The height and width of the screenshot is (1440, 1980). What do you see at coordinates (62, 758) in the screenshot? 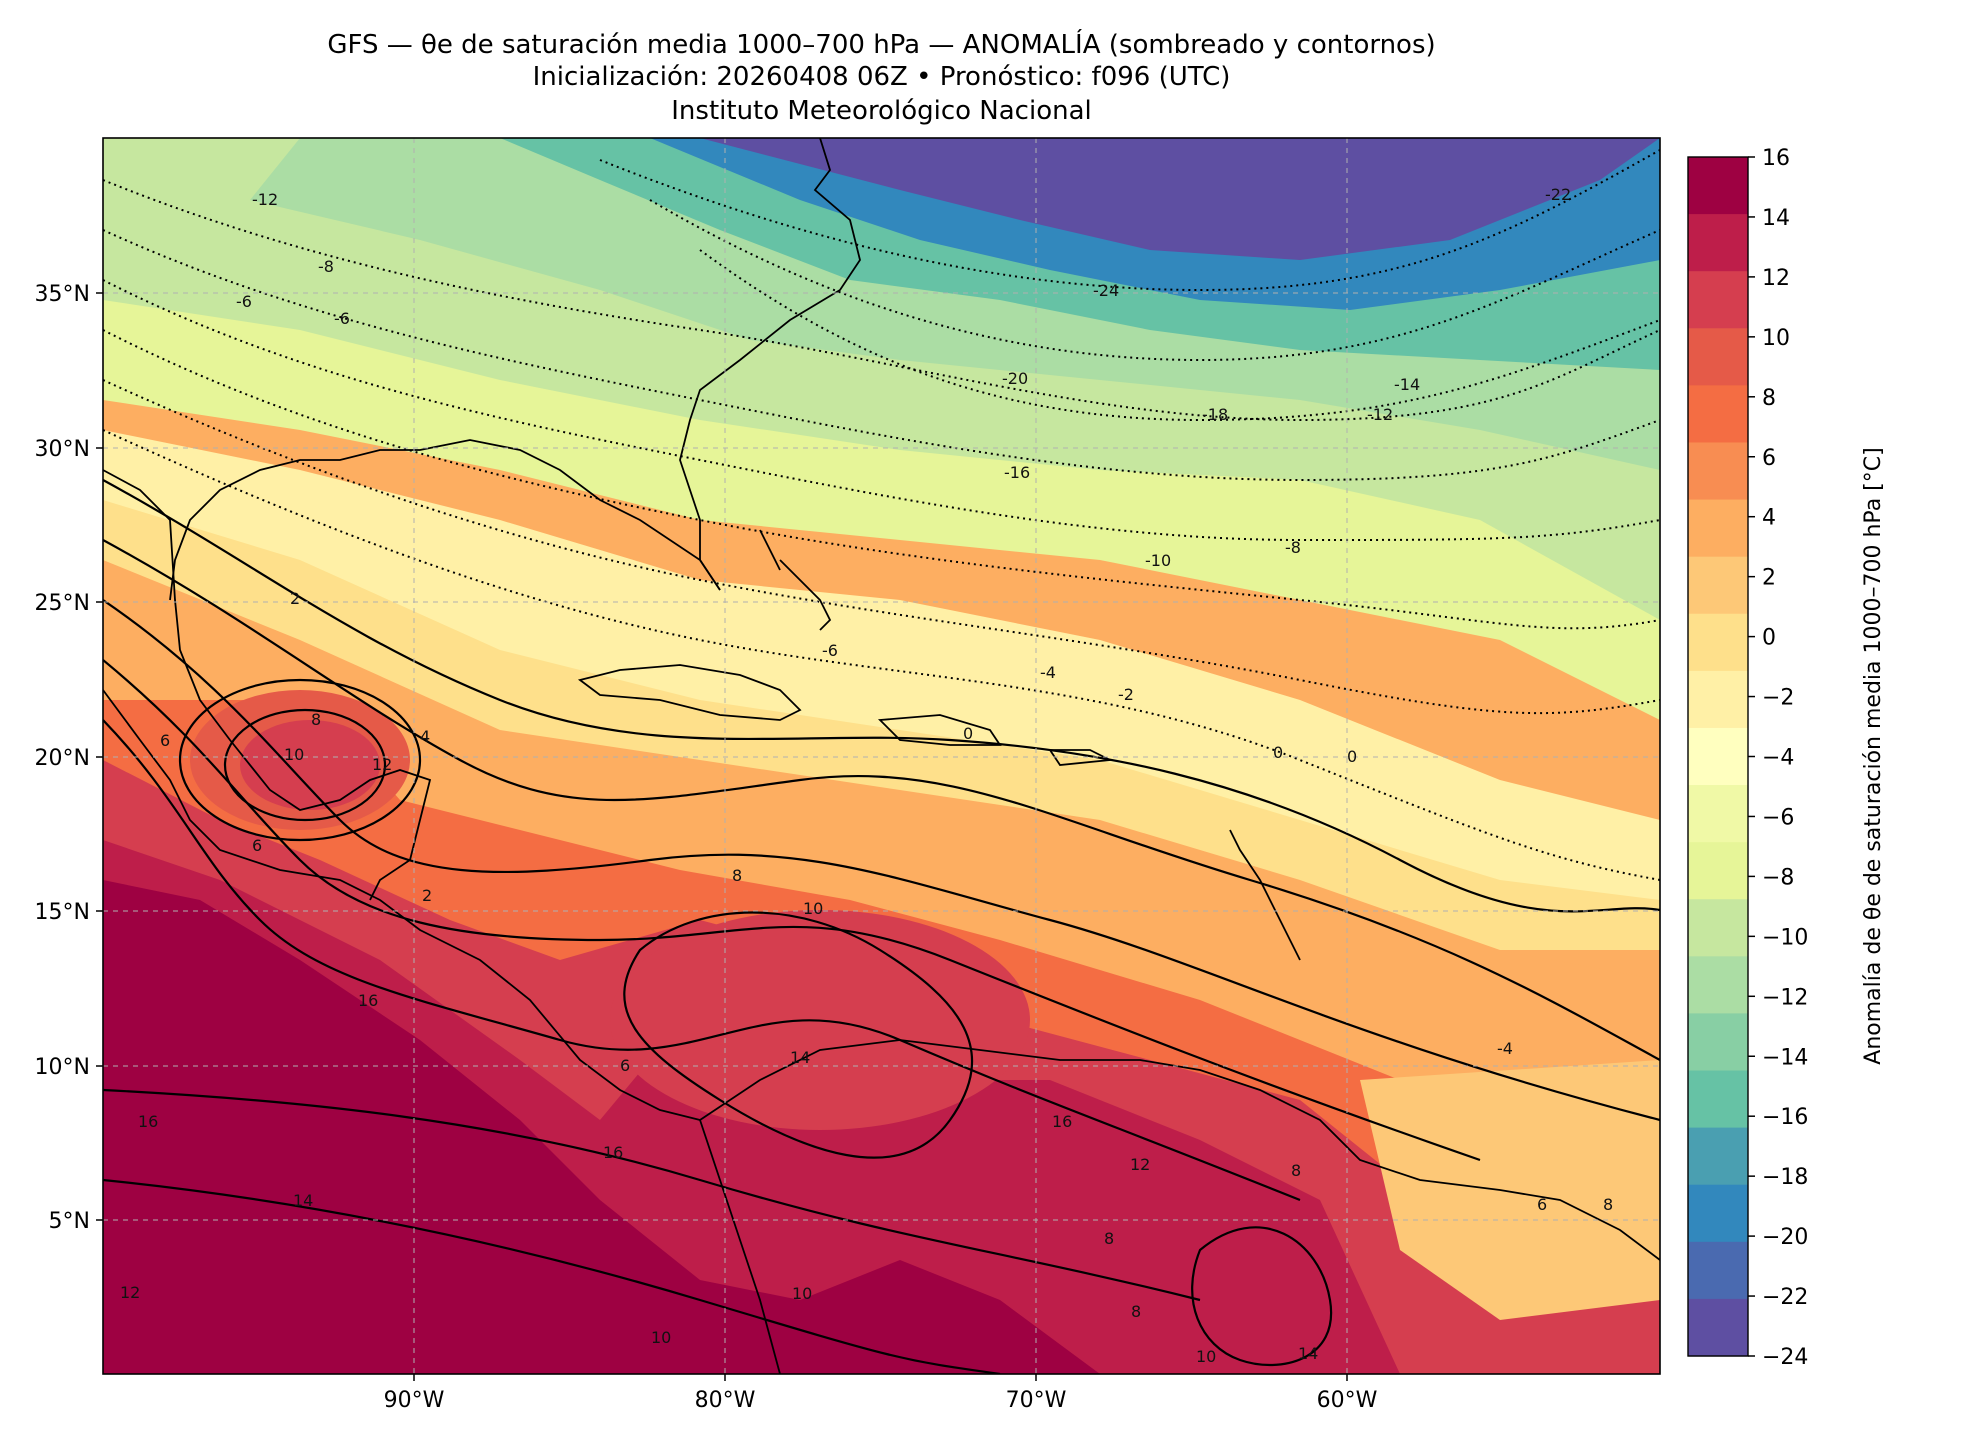
I see `lat-tick-label: 20°N` at bounding box center [62, 758].